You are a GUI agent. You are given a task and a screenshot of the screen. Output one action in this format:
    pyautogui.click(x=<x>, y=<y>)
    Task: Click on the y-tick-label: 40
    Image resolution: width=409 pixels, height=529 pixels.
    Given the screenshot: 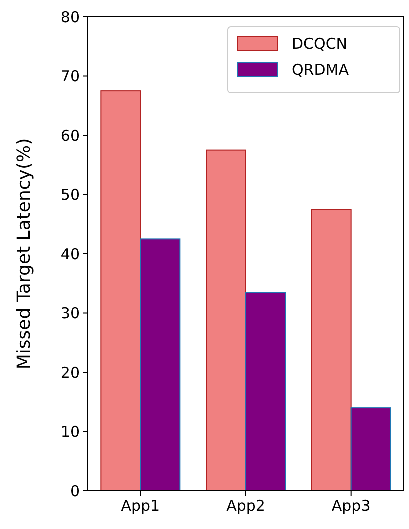 What is the action you would take?
    pyautogui.click(x=70, y=254)
    